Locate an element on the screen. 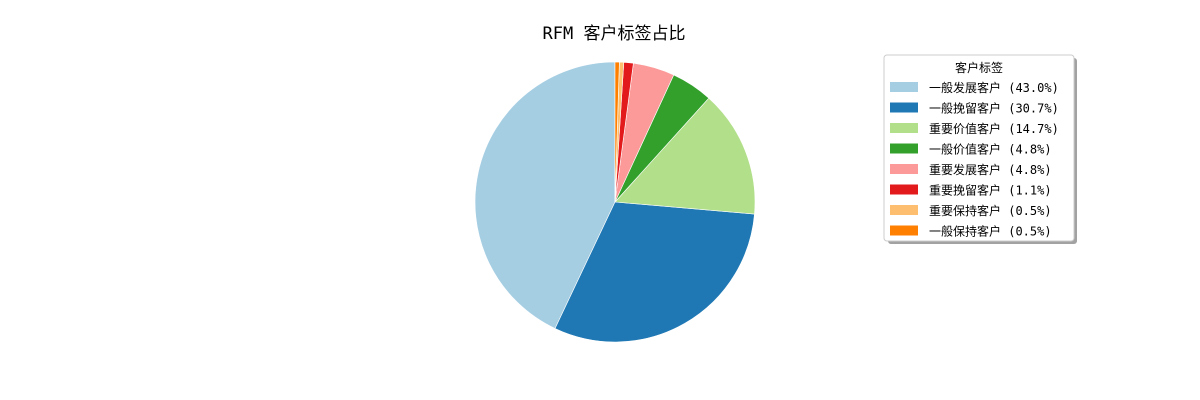 This screenshot has width=1200, height=400. legend-frame is located at coordinates (979, 148).